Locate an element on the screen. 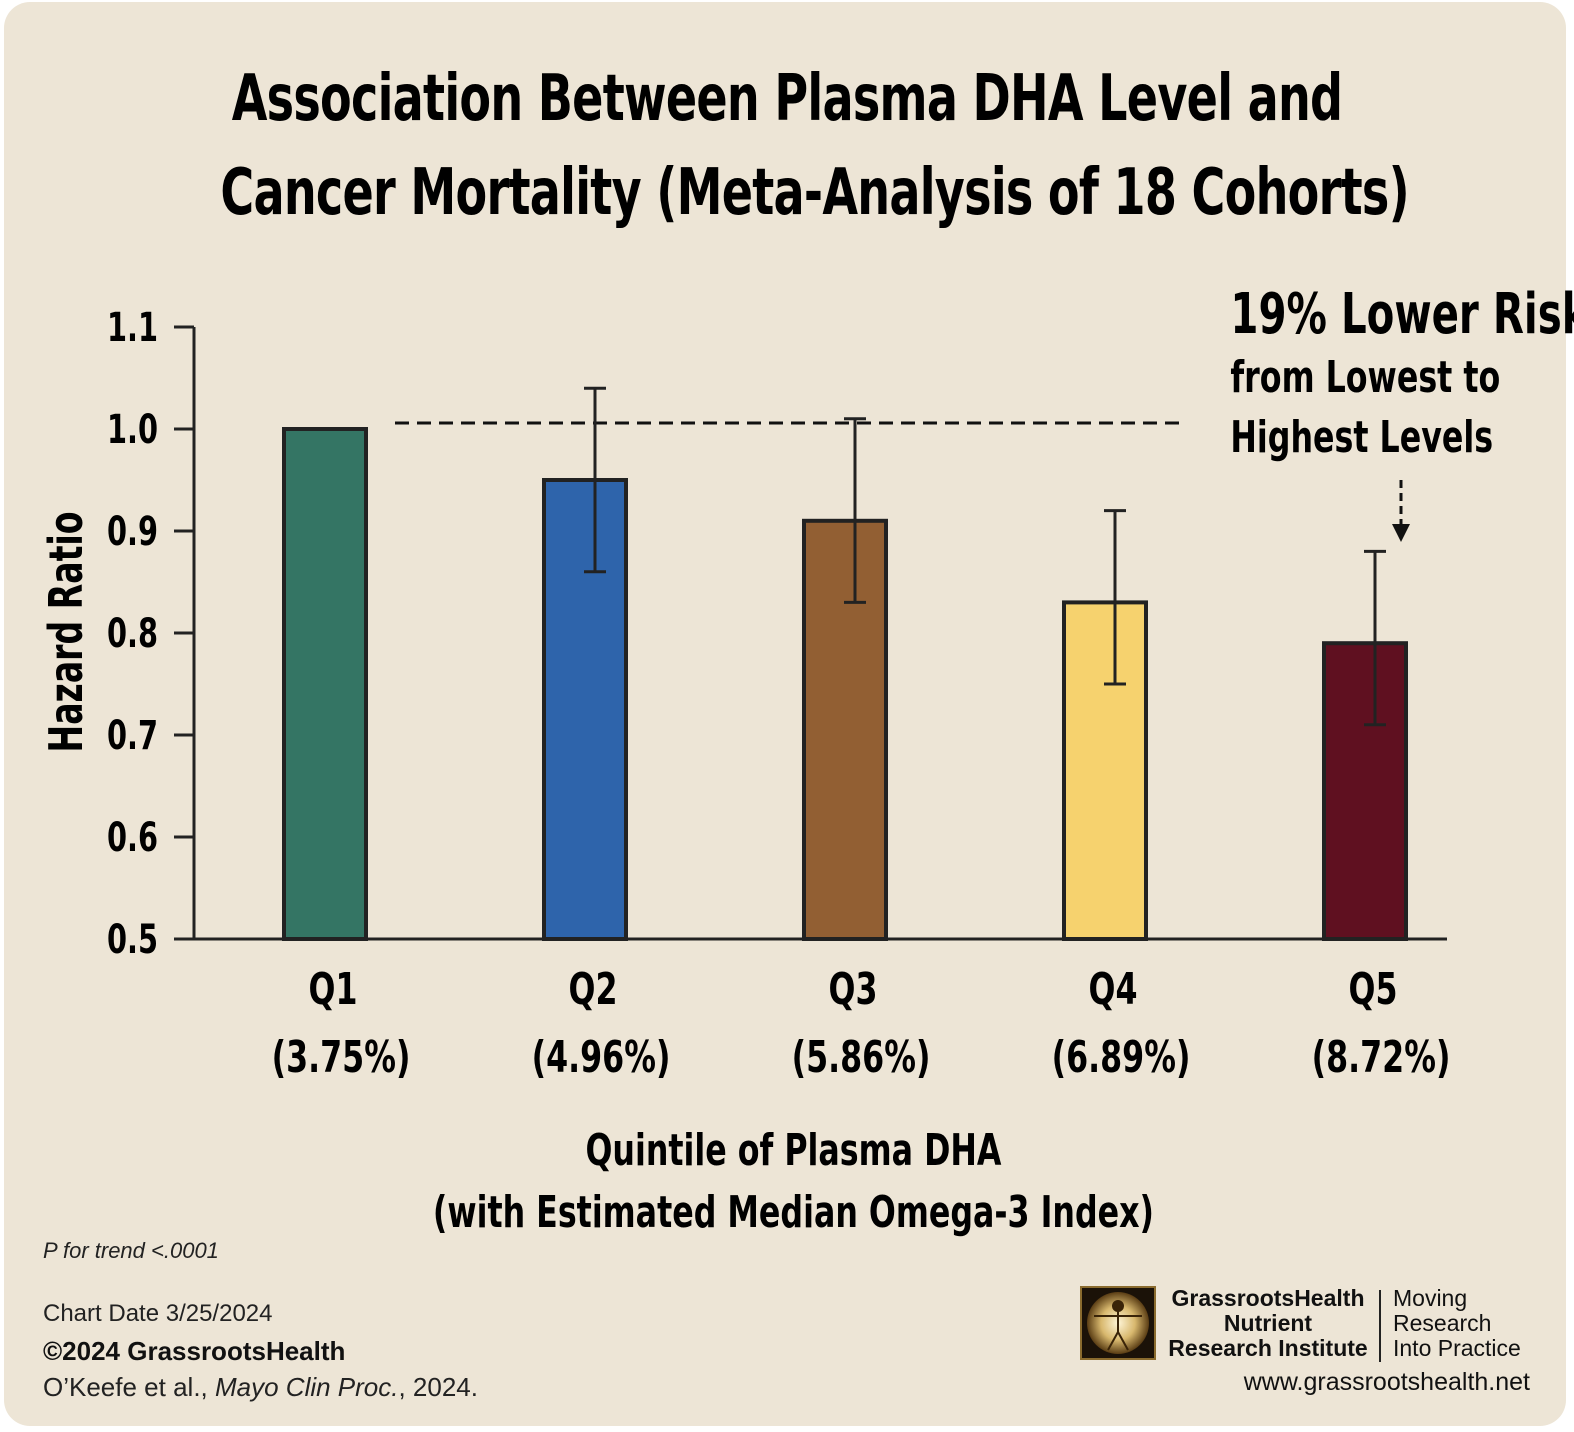 This screenshot has height=1432, width=1574. x-category-sublabel: (5.86%) is located at coordinates (861, 1058).